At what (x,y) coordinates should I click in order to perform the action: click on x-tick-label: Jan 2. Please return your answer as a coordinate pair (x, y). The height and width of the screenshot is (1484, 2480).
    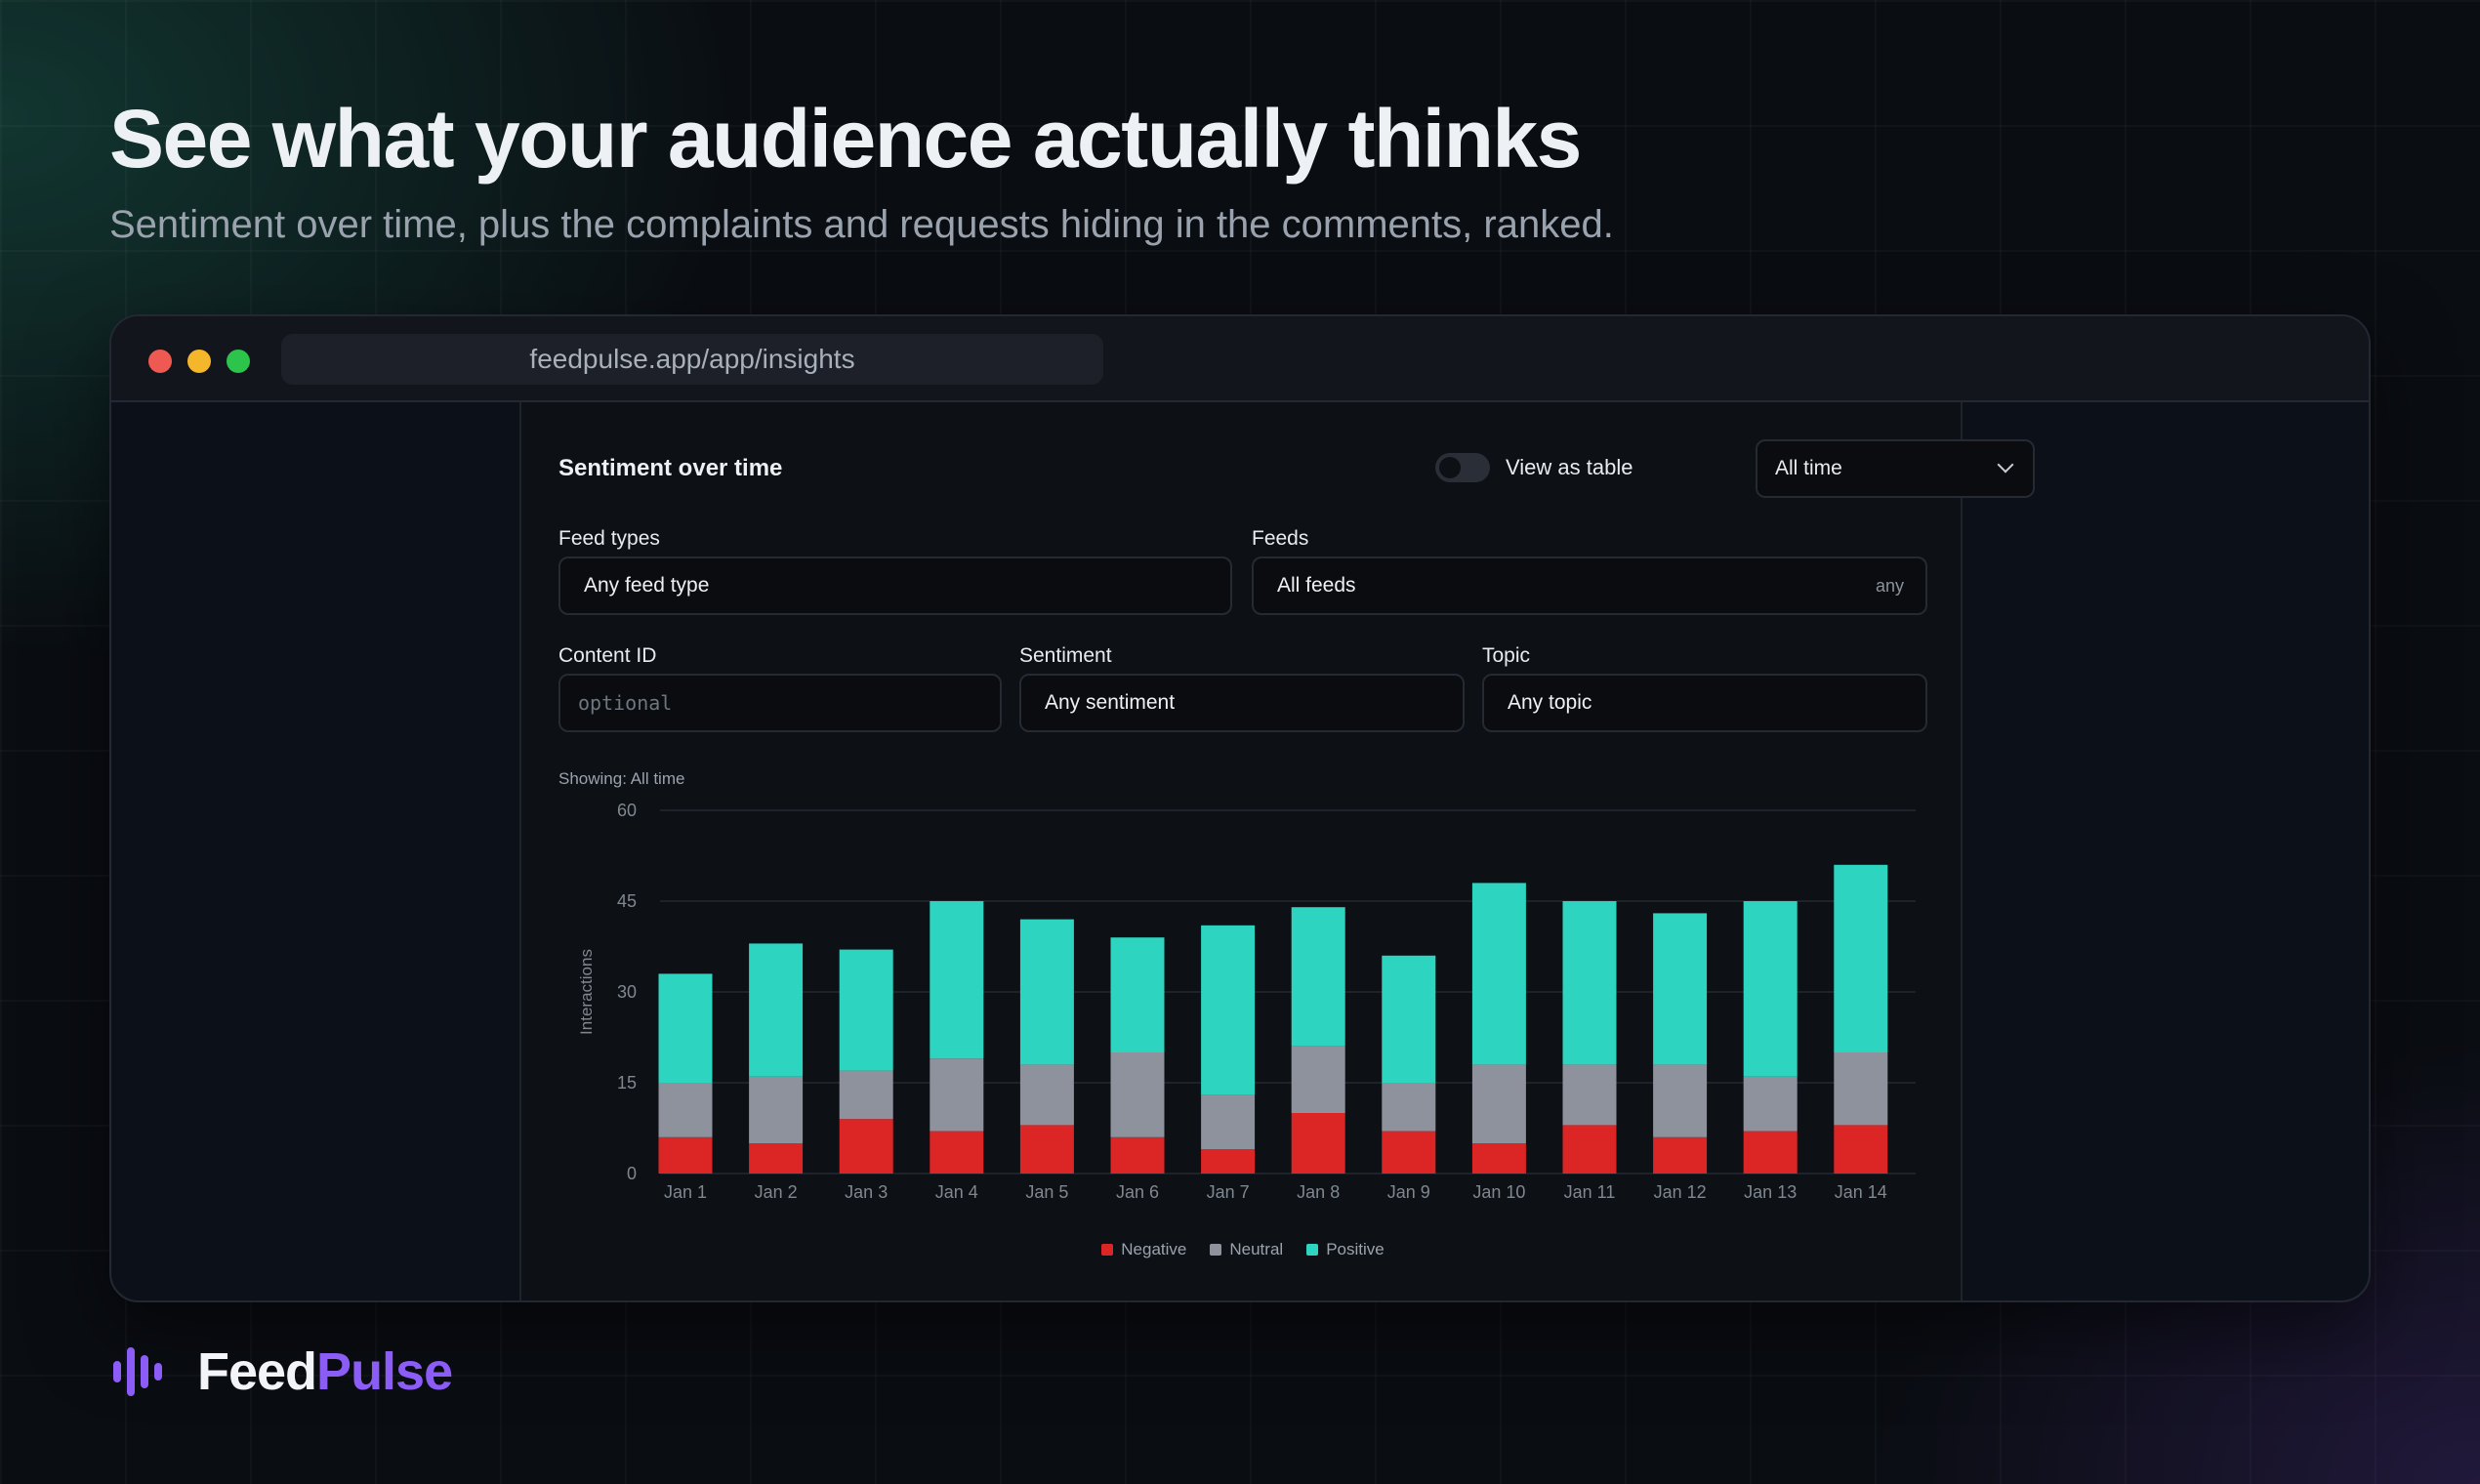
    Looking at the image, I should click on (776, 1192).